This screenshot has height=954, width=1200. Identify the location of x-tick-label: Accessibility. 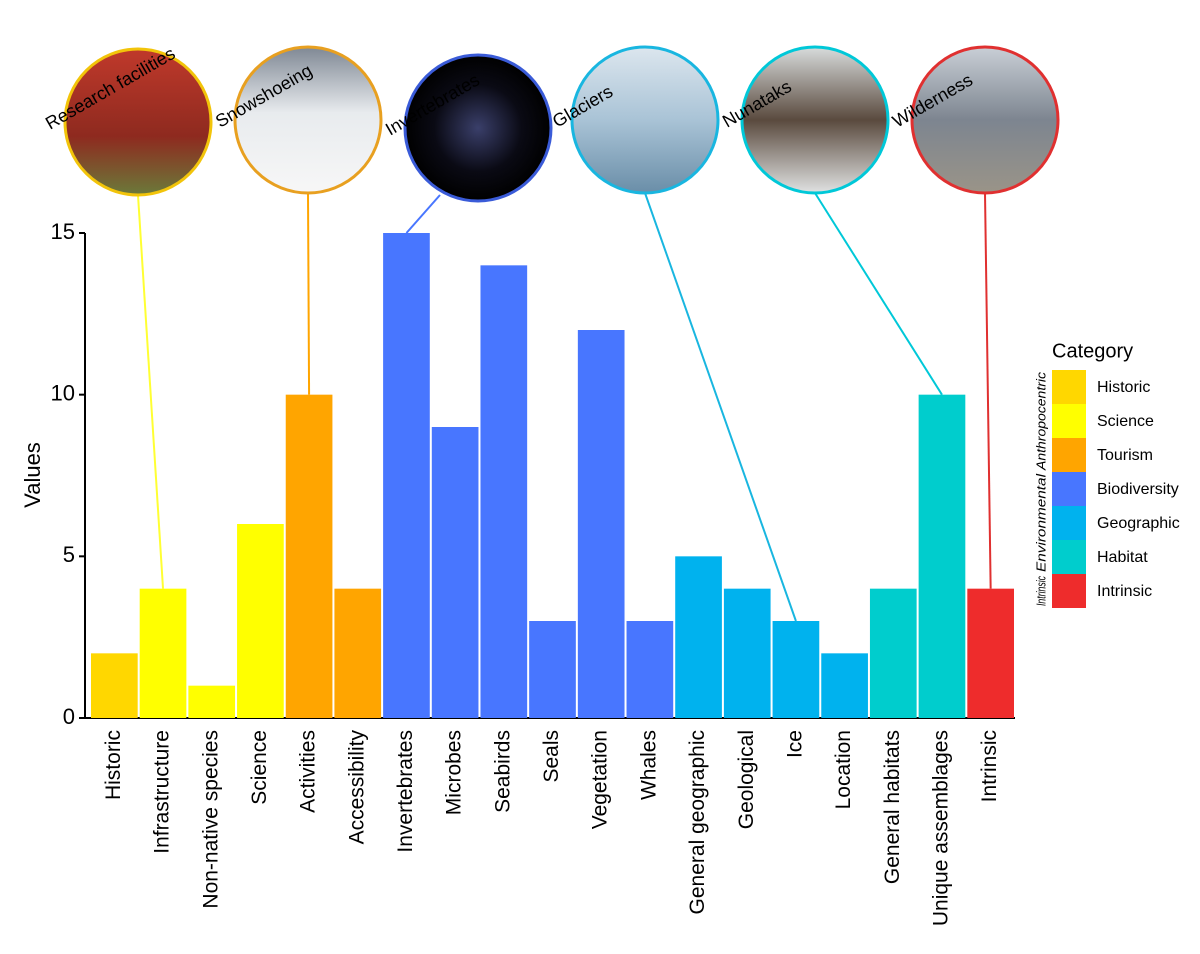
(356, 787).